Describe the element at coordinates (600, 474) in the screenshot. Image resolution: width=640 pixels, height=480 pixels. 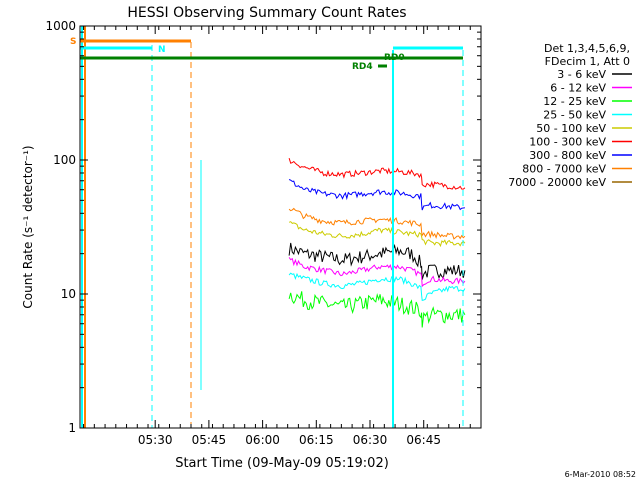
I see `footer-timestamp: 6-Mar-2010 08:52` at that location.